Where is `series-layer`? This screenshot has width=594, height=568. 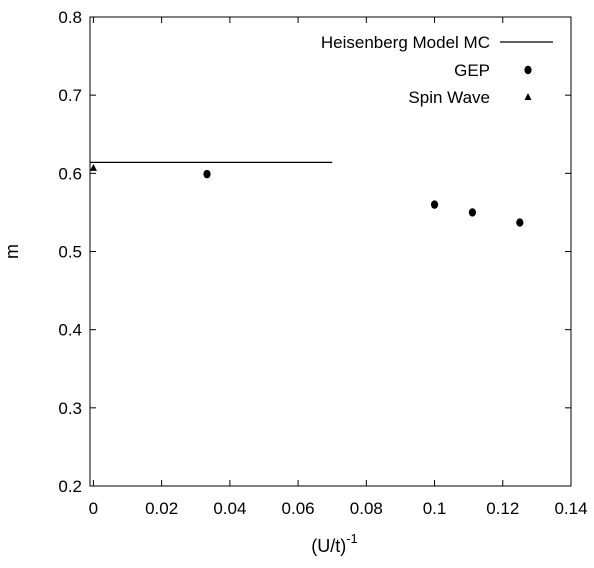 series-layer is located at coordinates (306, 194).